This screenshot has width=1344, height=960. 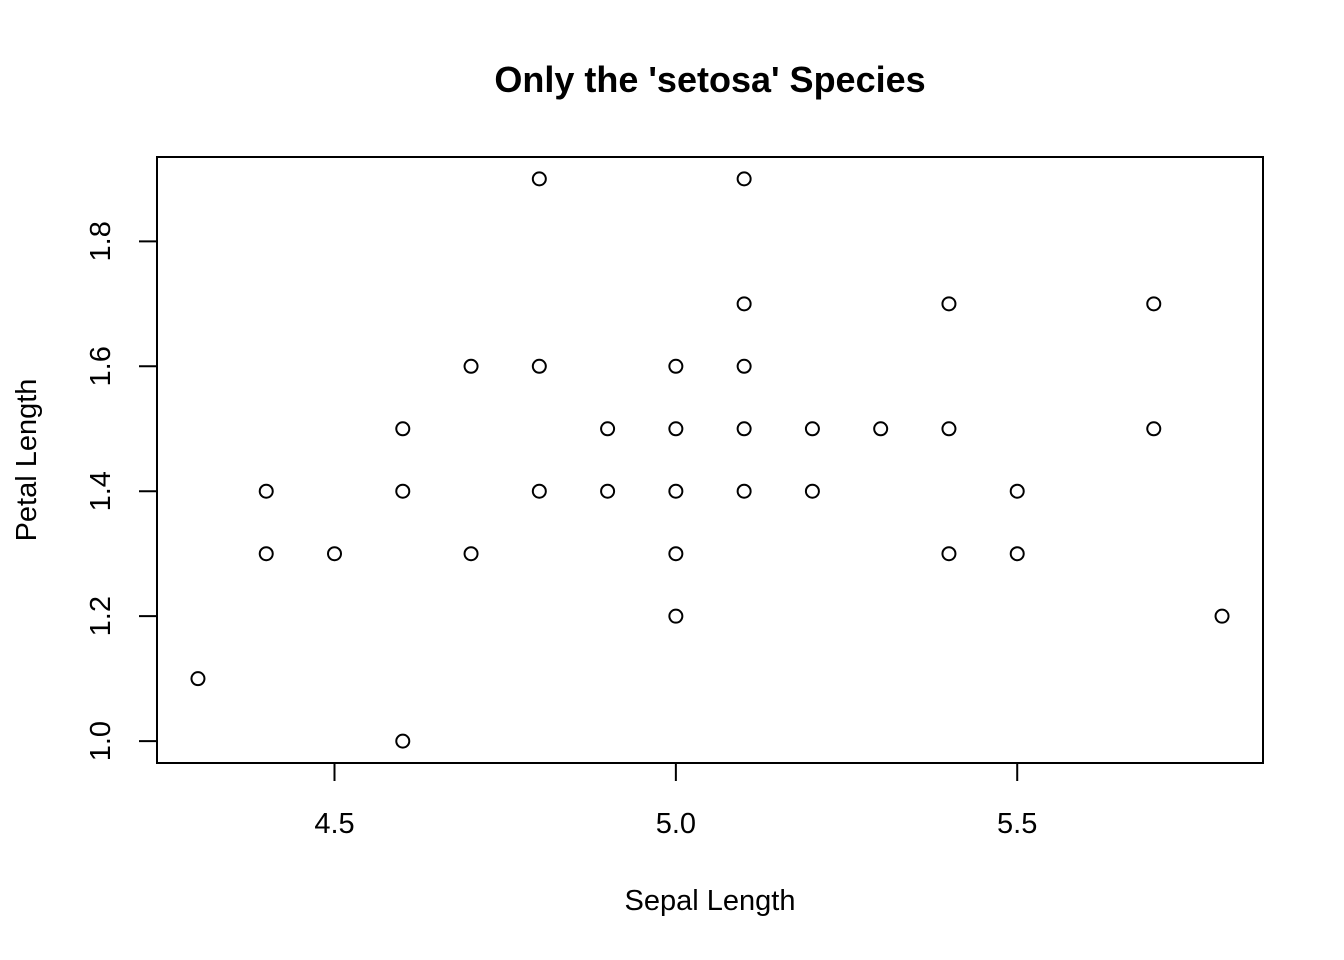 What do you see at coordinates (1017, 824) in the screenshot?
I see `x-tick-label: 5.5` at bounding box center [1017, 824].